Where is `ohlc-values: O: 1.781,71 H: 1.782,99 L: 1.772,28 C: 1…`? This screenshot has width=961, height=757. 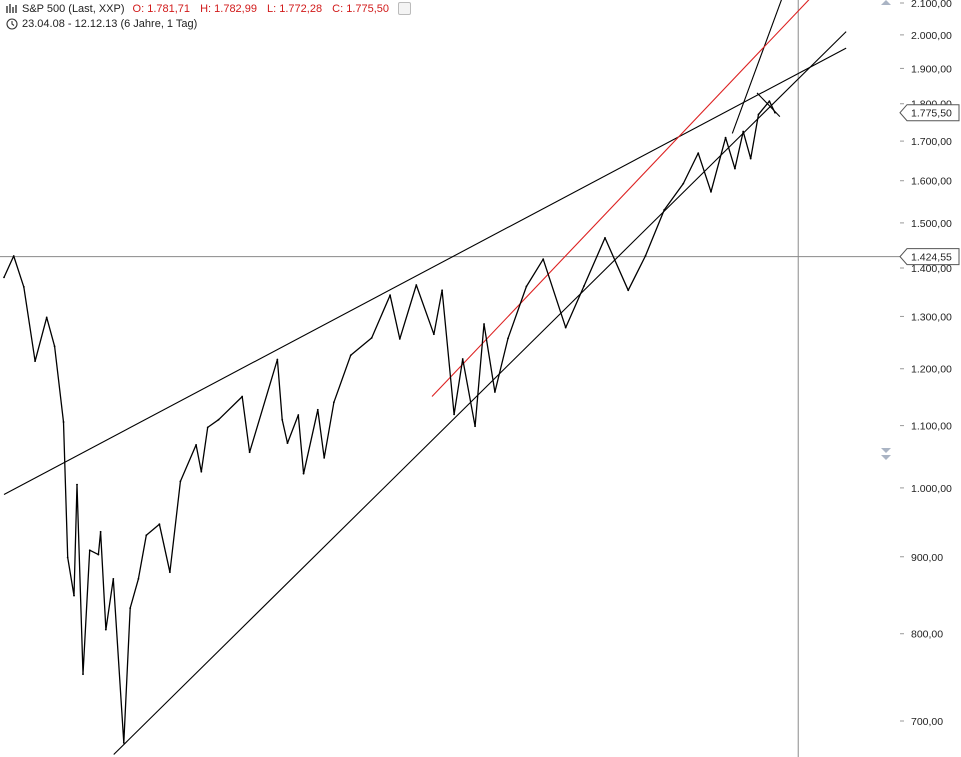
ohlc-values: O: 1.781,71 H: 1.782,99 L: 1.772,28 C: 1… is located at coordinates (265, 9).